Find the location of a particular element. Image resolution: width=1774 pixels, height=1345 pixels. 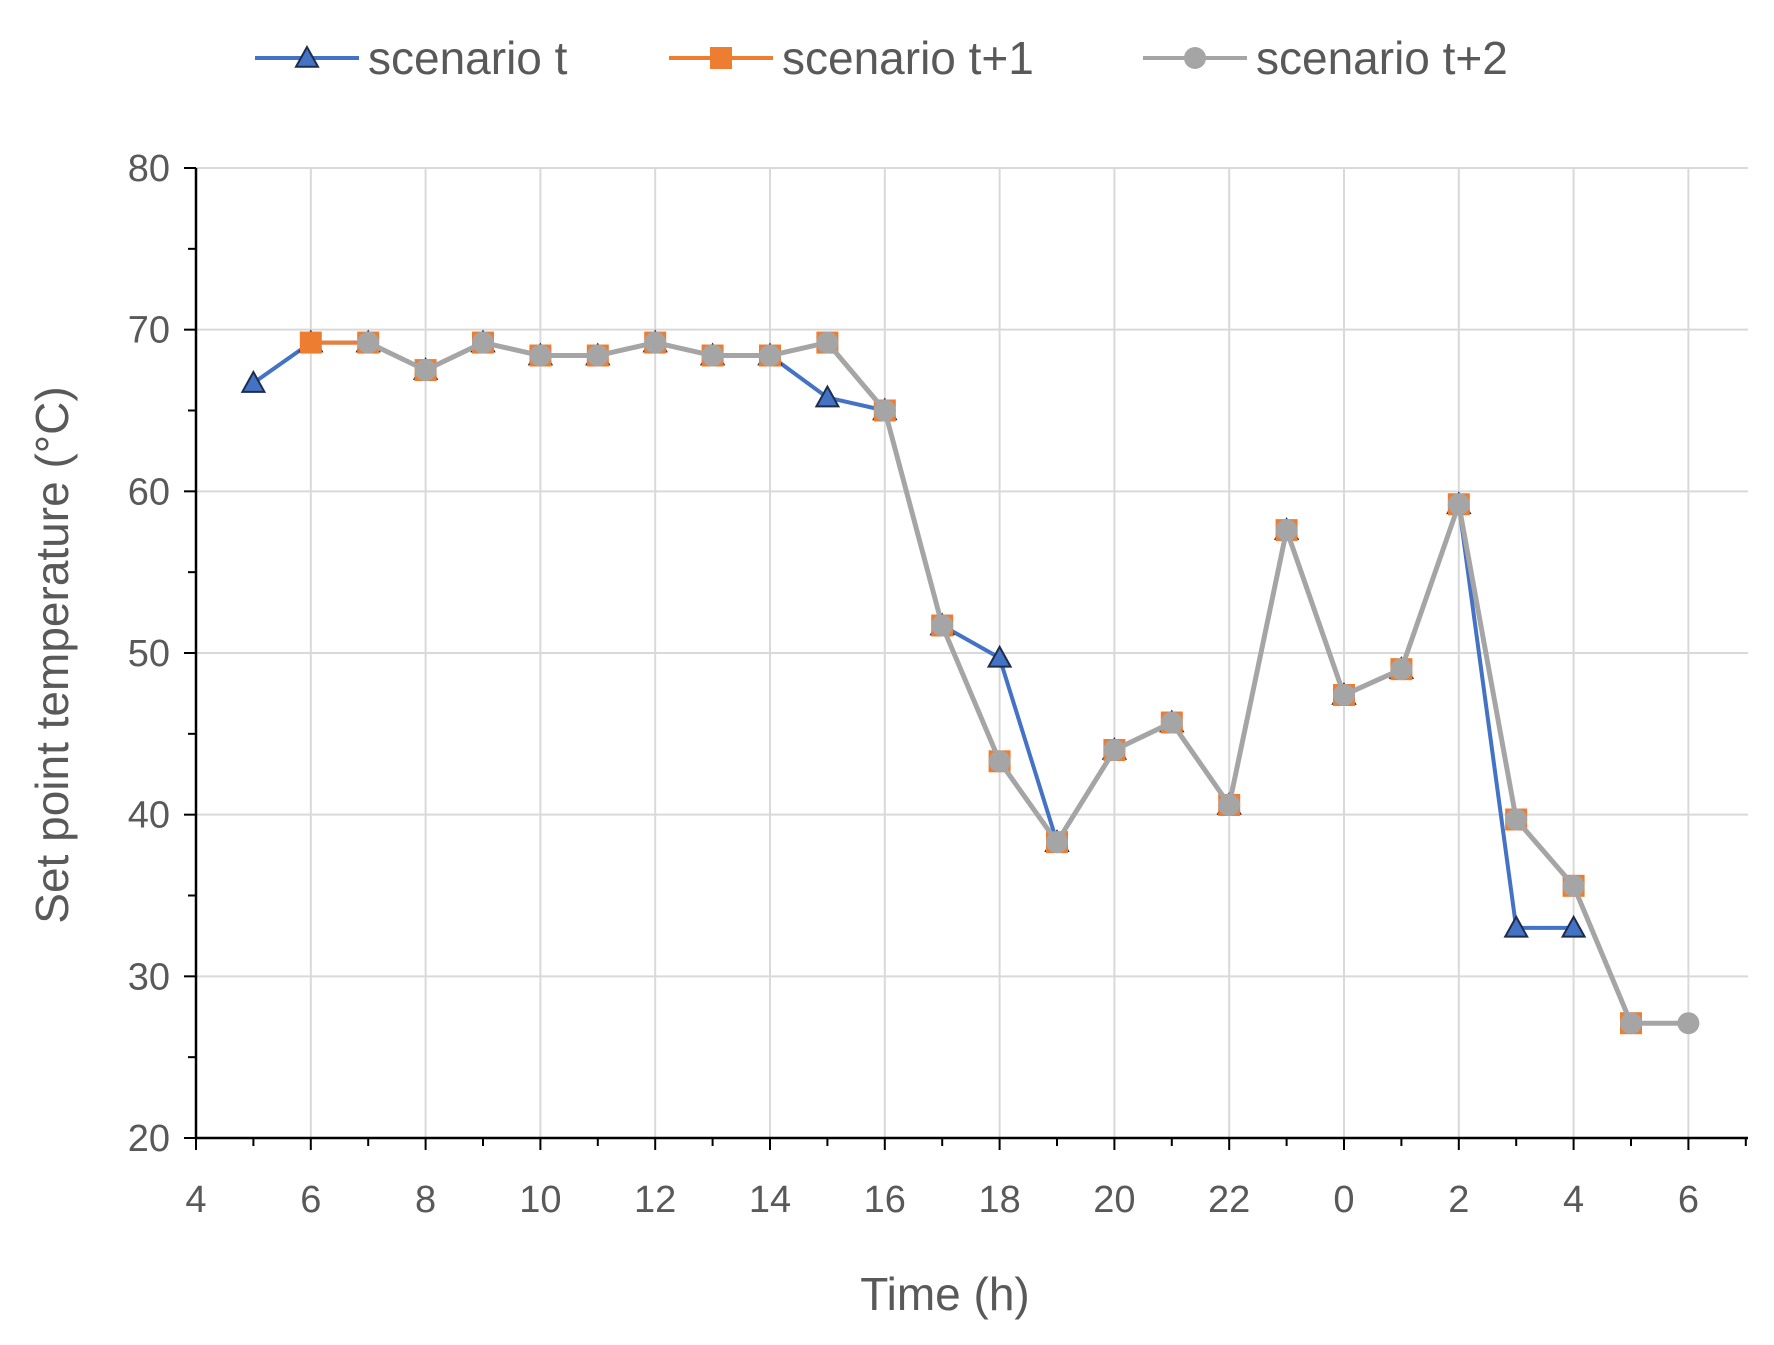

x-tick-label: 18 is located at coordinates (999, 1200).